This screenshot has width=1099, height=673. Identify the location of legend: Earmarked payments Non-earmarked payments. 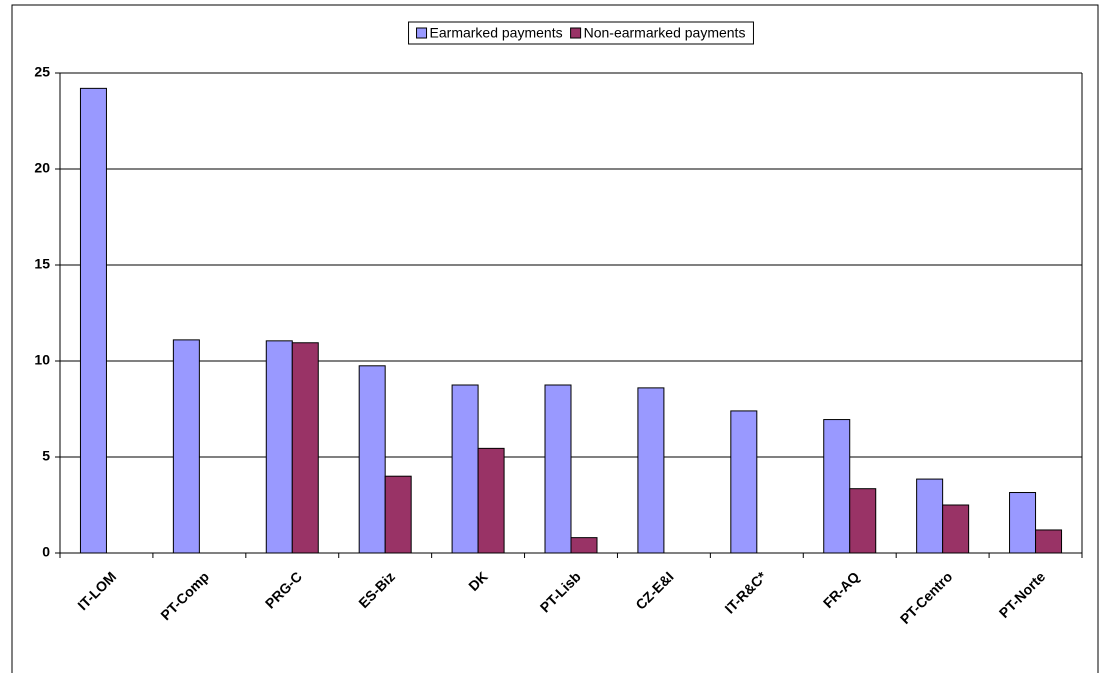
(581, 33).